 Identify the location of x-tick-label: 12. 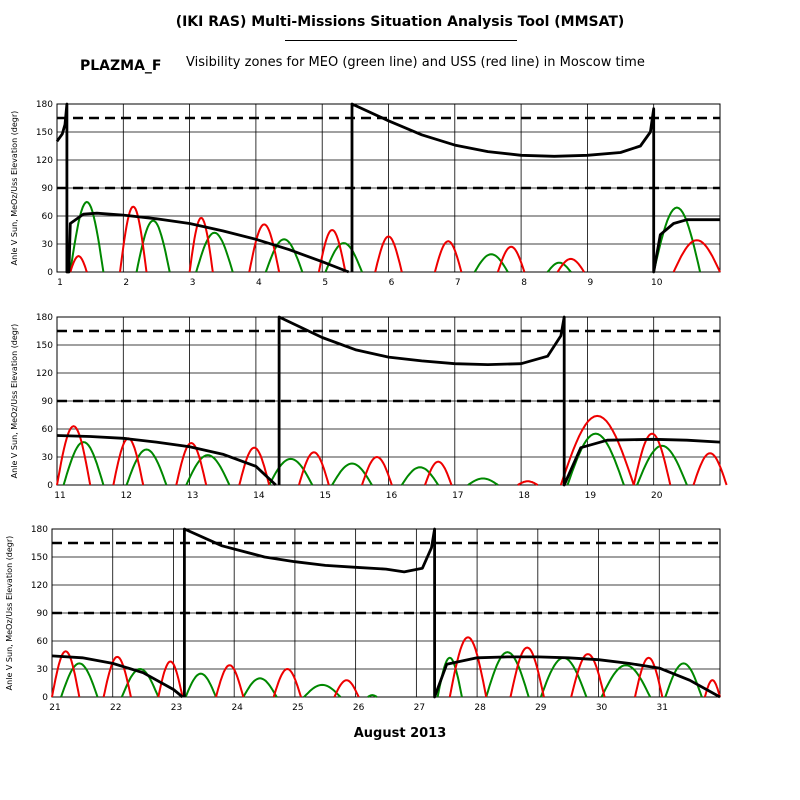
(126, 496).